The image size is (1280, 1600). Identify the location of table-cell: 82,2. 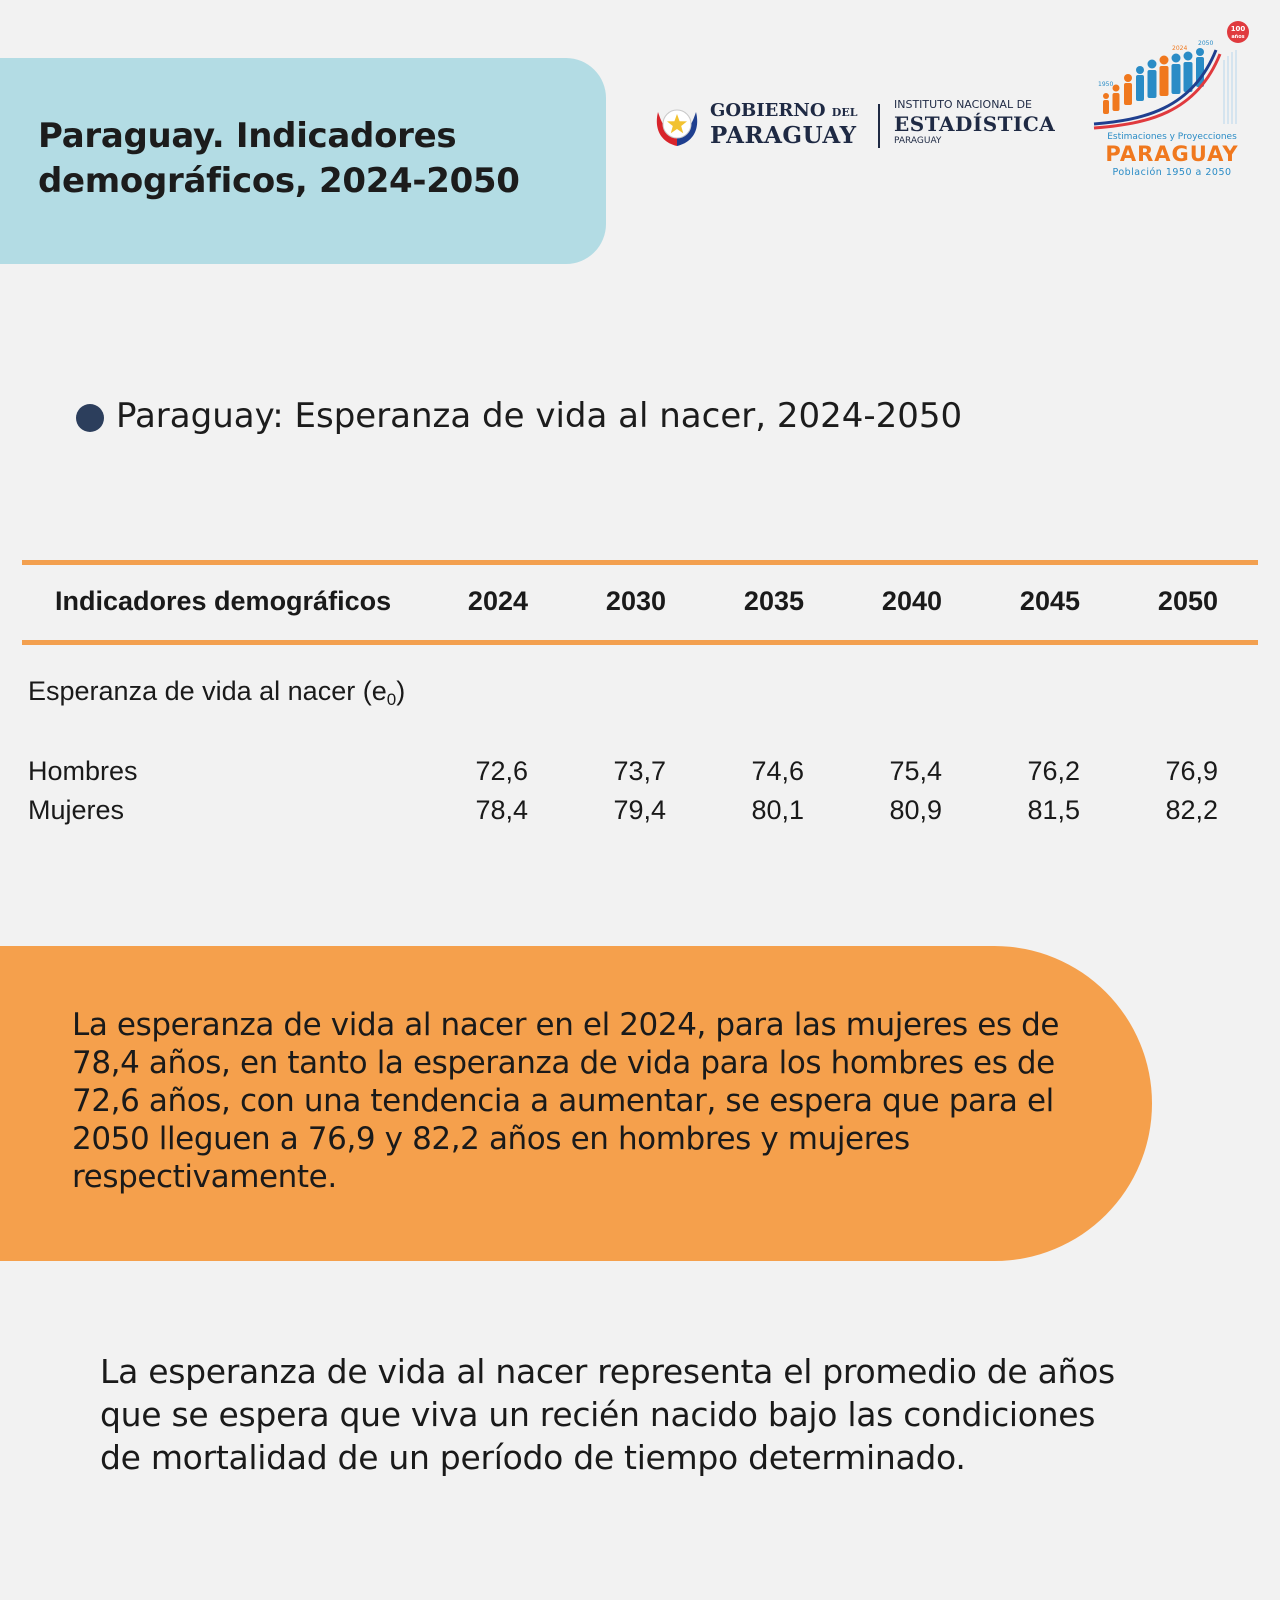
(1191, 810).